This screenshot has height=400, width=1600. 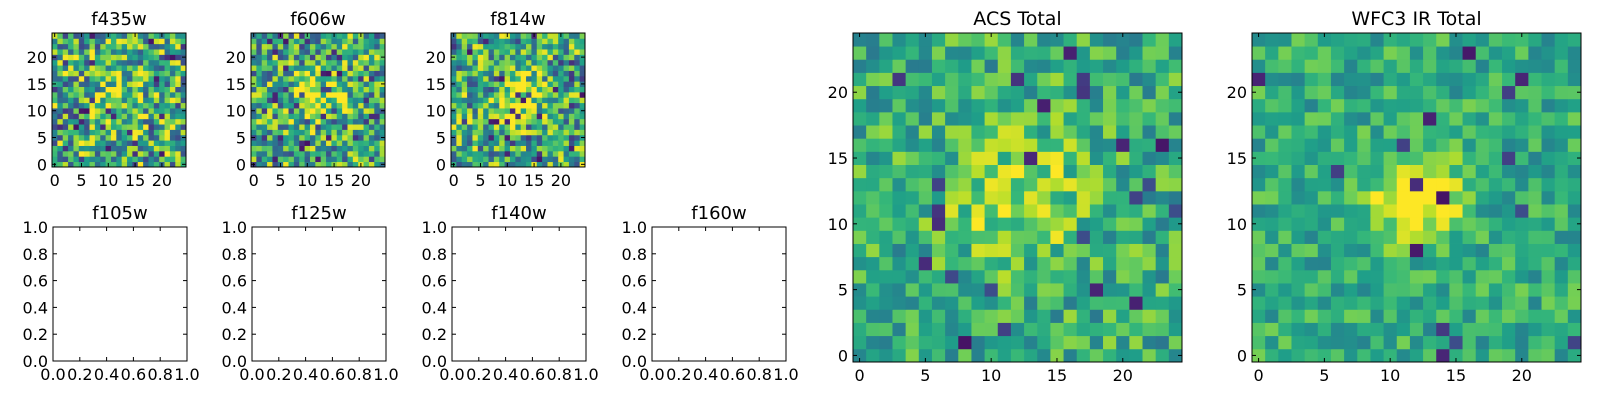 What do you see at coordinates (159, 374) in the screenshot?
I see `x-tick-label: 0.8` at bounding box center [159, 374].